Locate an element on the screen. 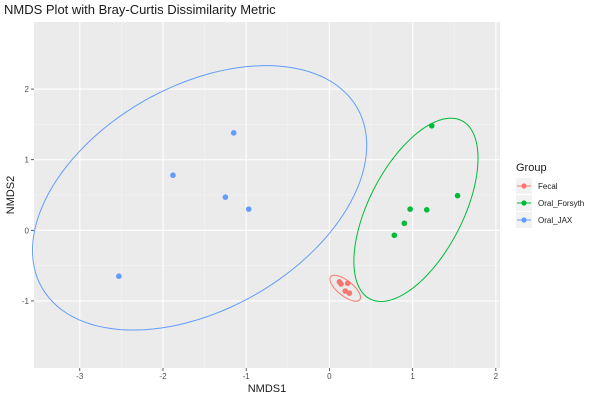  y-tick-label: 0 is located at coordinates (27, 230).